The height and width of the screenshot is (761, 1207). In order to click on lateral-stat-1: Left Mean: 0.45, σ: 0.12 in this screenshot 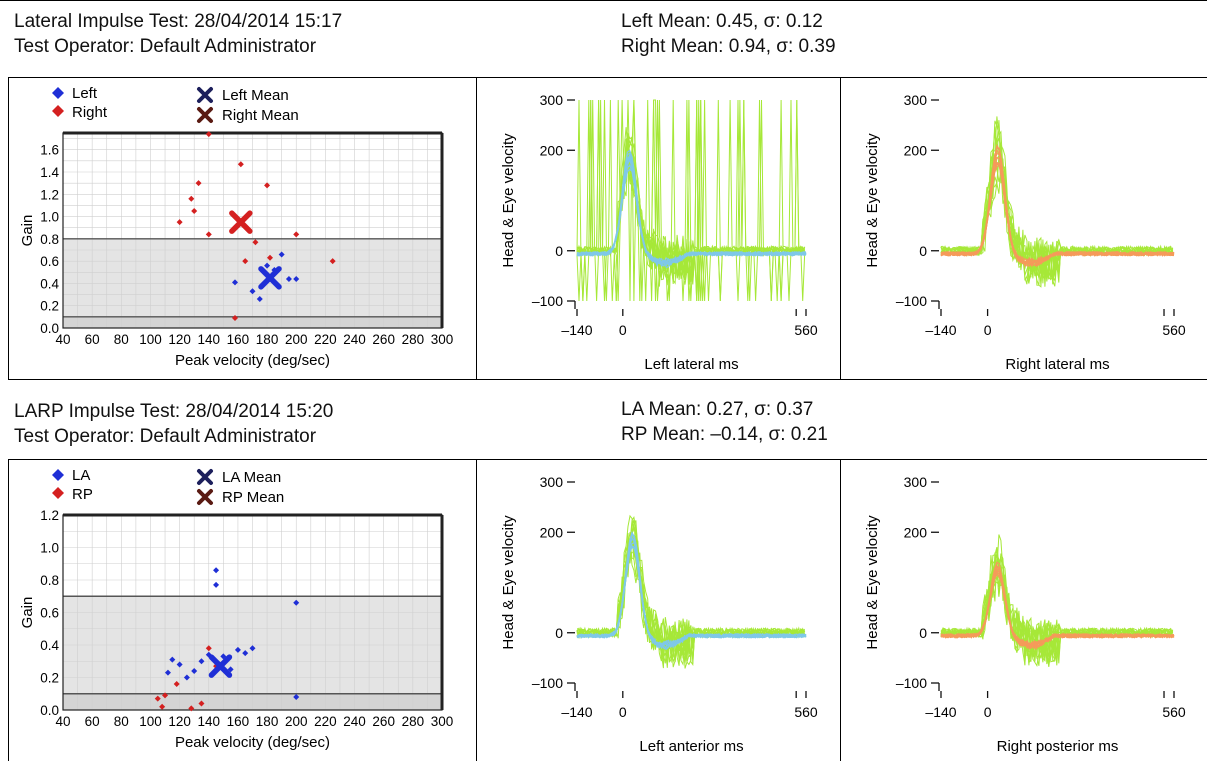, I will do `click(722, 21)`.